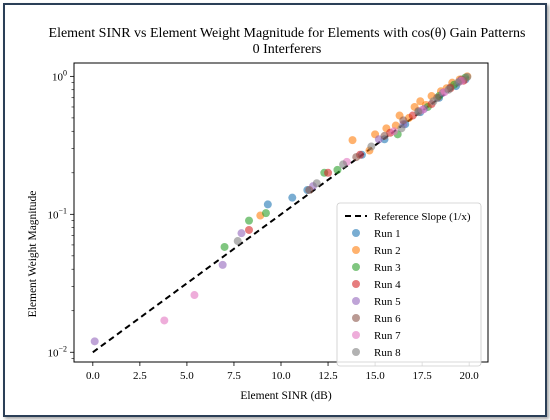 This screenshot has width=550, height=420. What do you see at coordinates (140, 376) in the screenshot?
I see `x-tick-label: 2.5` at bounding box center [140, 376].